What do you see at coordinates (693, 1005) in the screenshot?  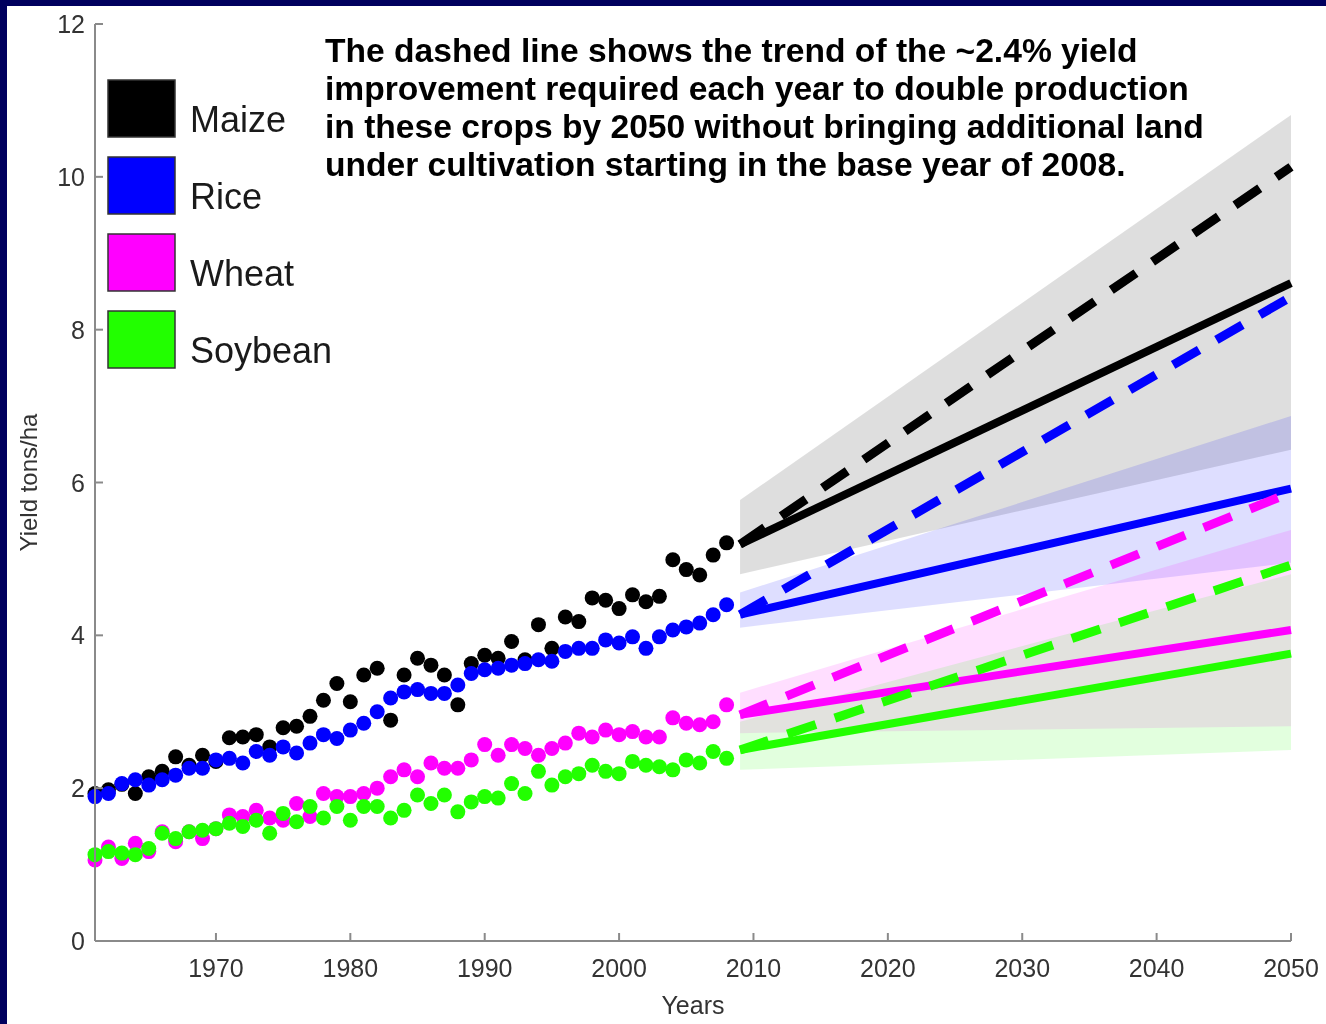 I see `x-axis-title: Years` at bounding box center [693, 1005].